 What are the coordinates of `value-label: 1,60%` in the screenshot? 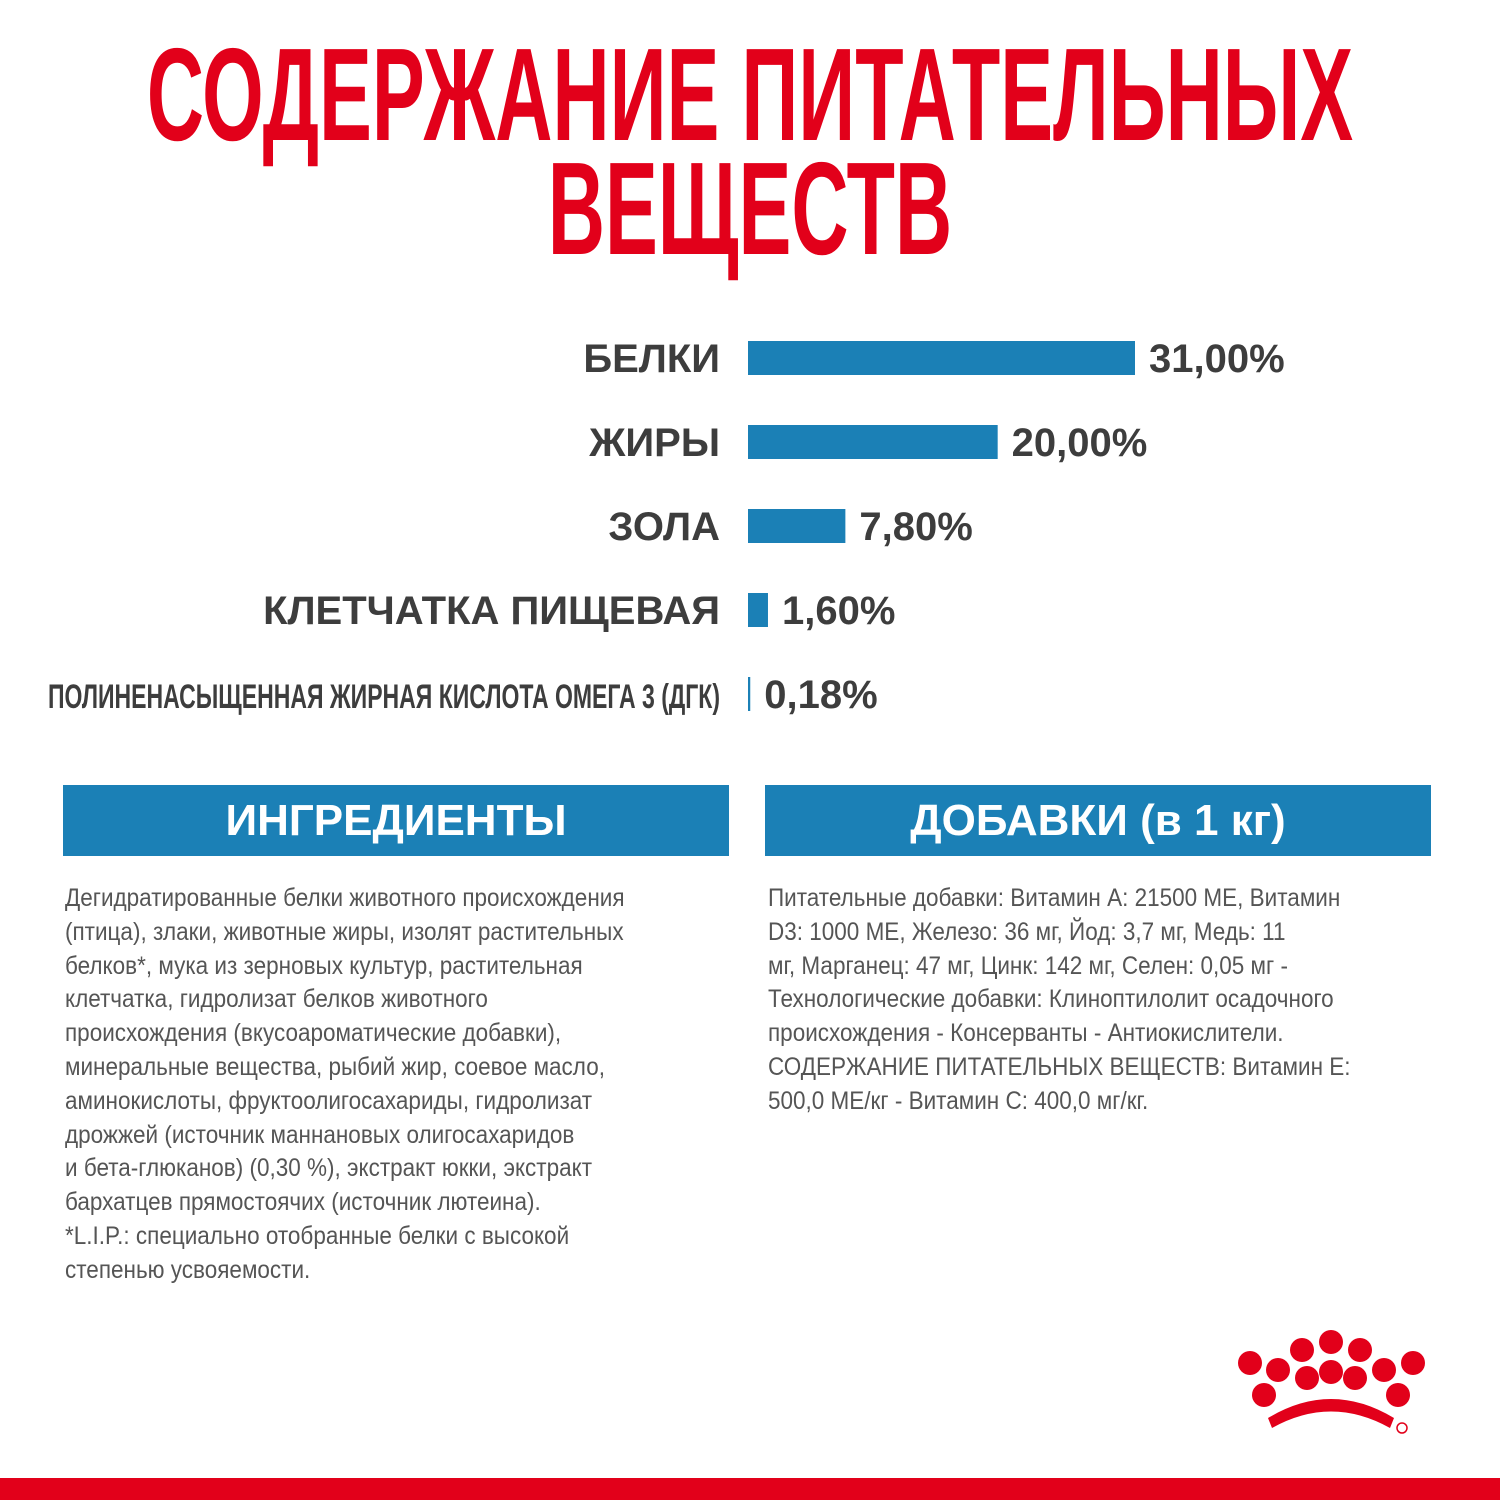 It's located at (838, 611).